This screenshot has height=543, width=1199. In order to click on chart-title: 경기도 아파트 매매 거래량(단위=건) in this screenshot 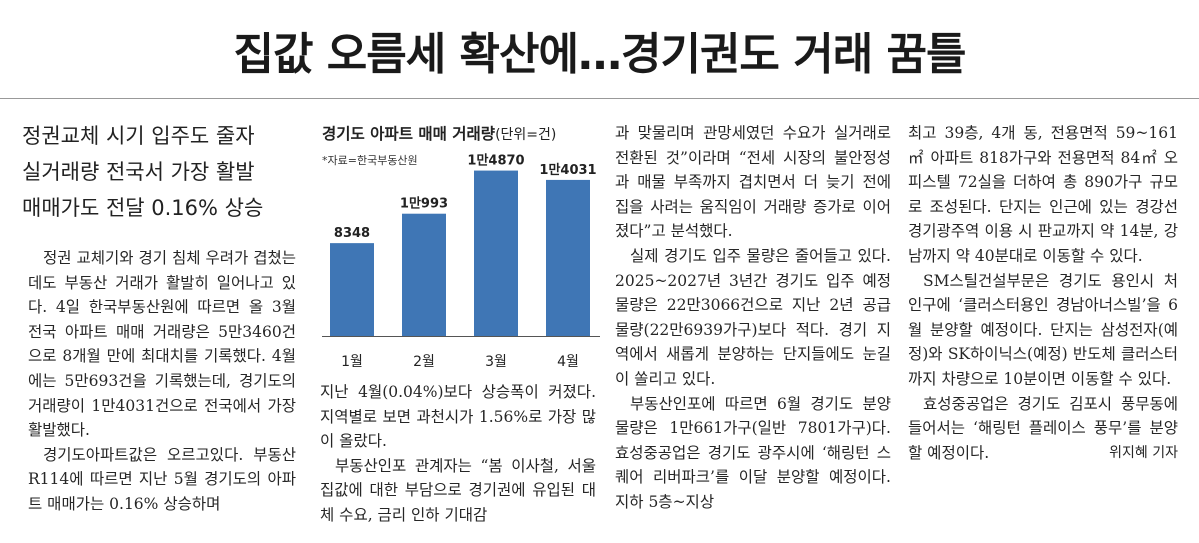, I will do `click(439, 133)`.